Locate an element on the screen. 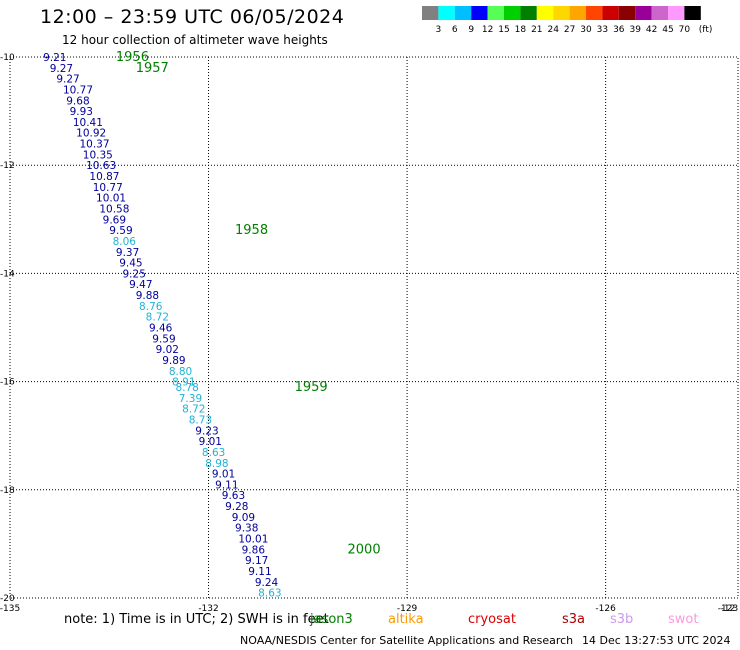  data-point-0-35: 9.23 is located at coordinates (206, 431).